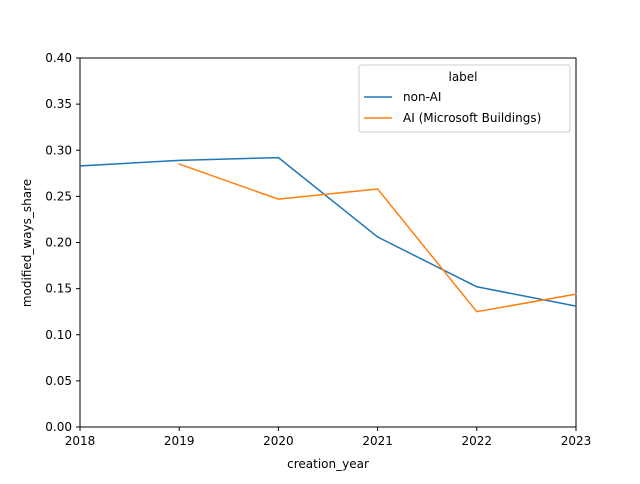 This screenshot has width=640, height=484. I want to click on y-tick-label: 0.25, so click(58, 196).